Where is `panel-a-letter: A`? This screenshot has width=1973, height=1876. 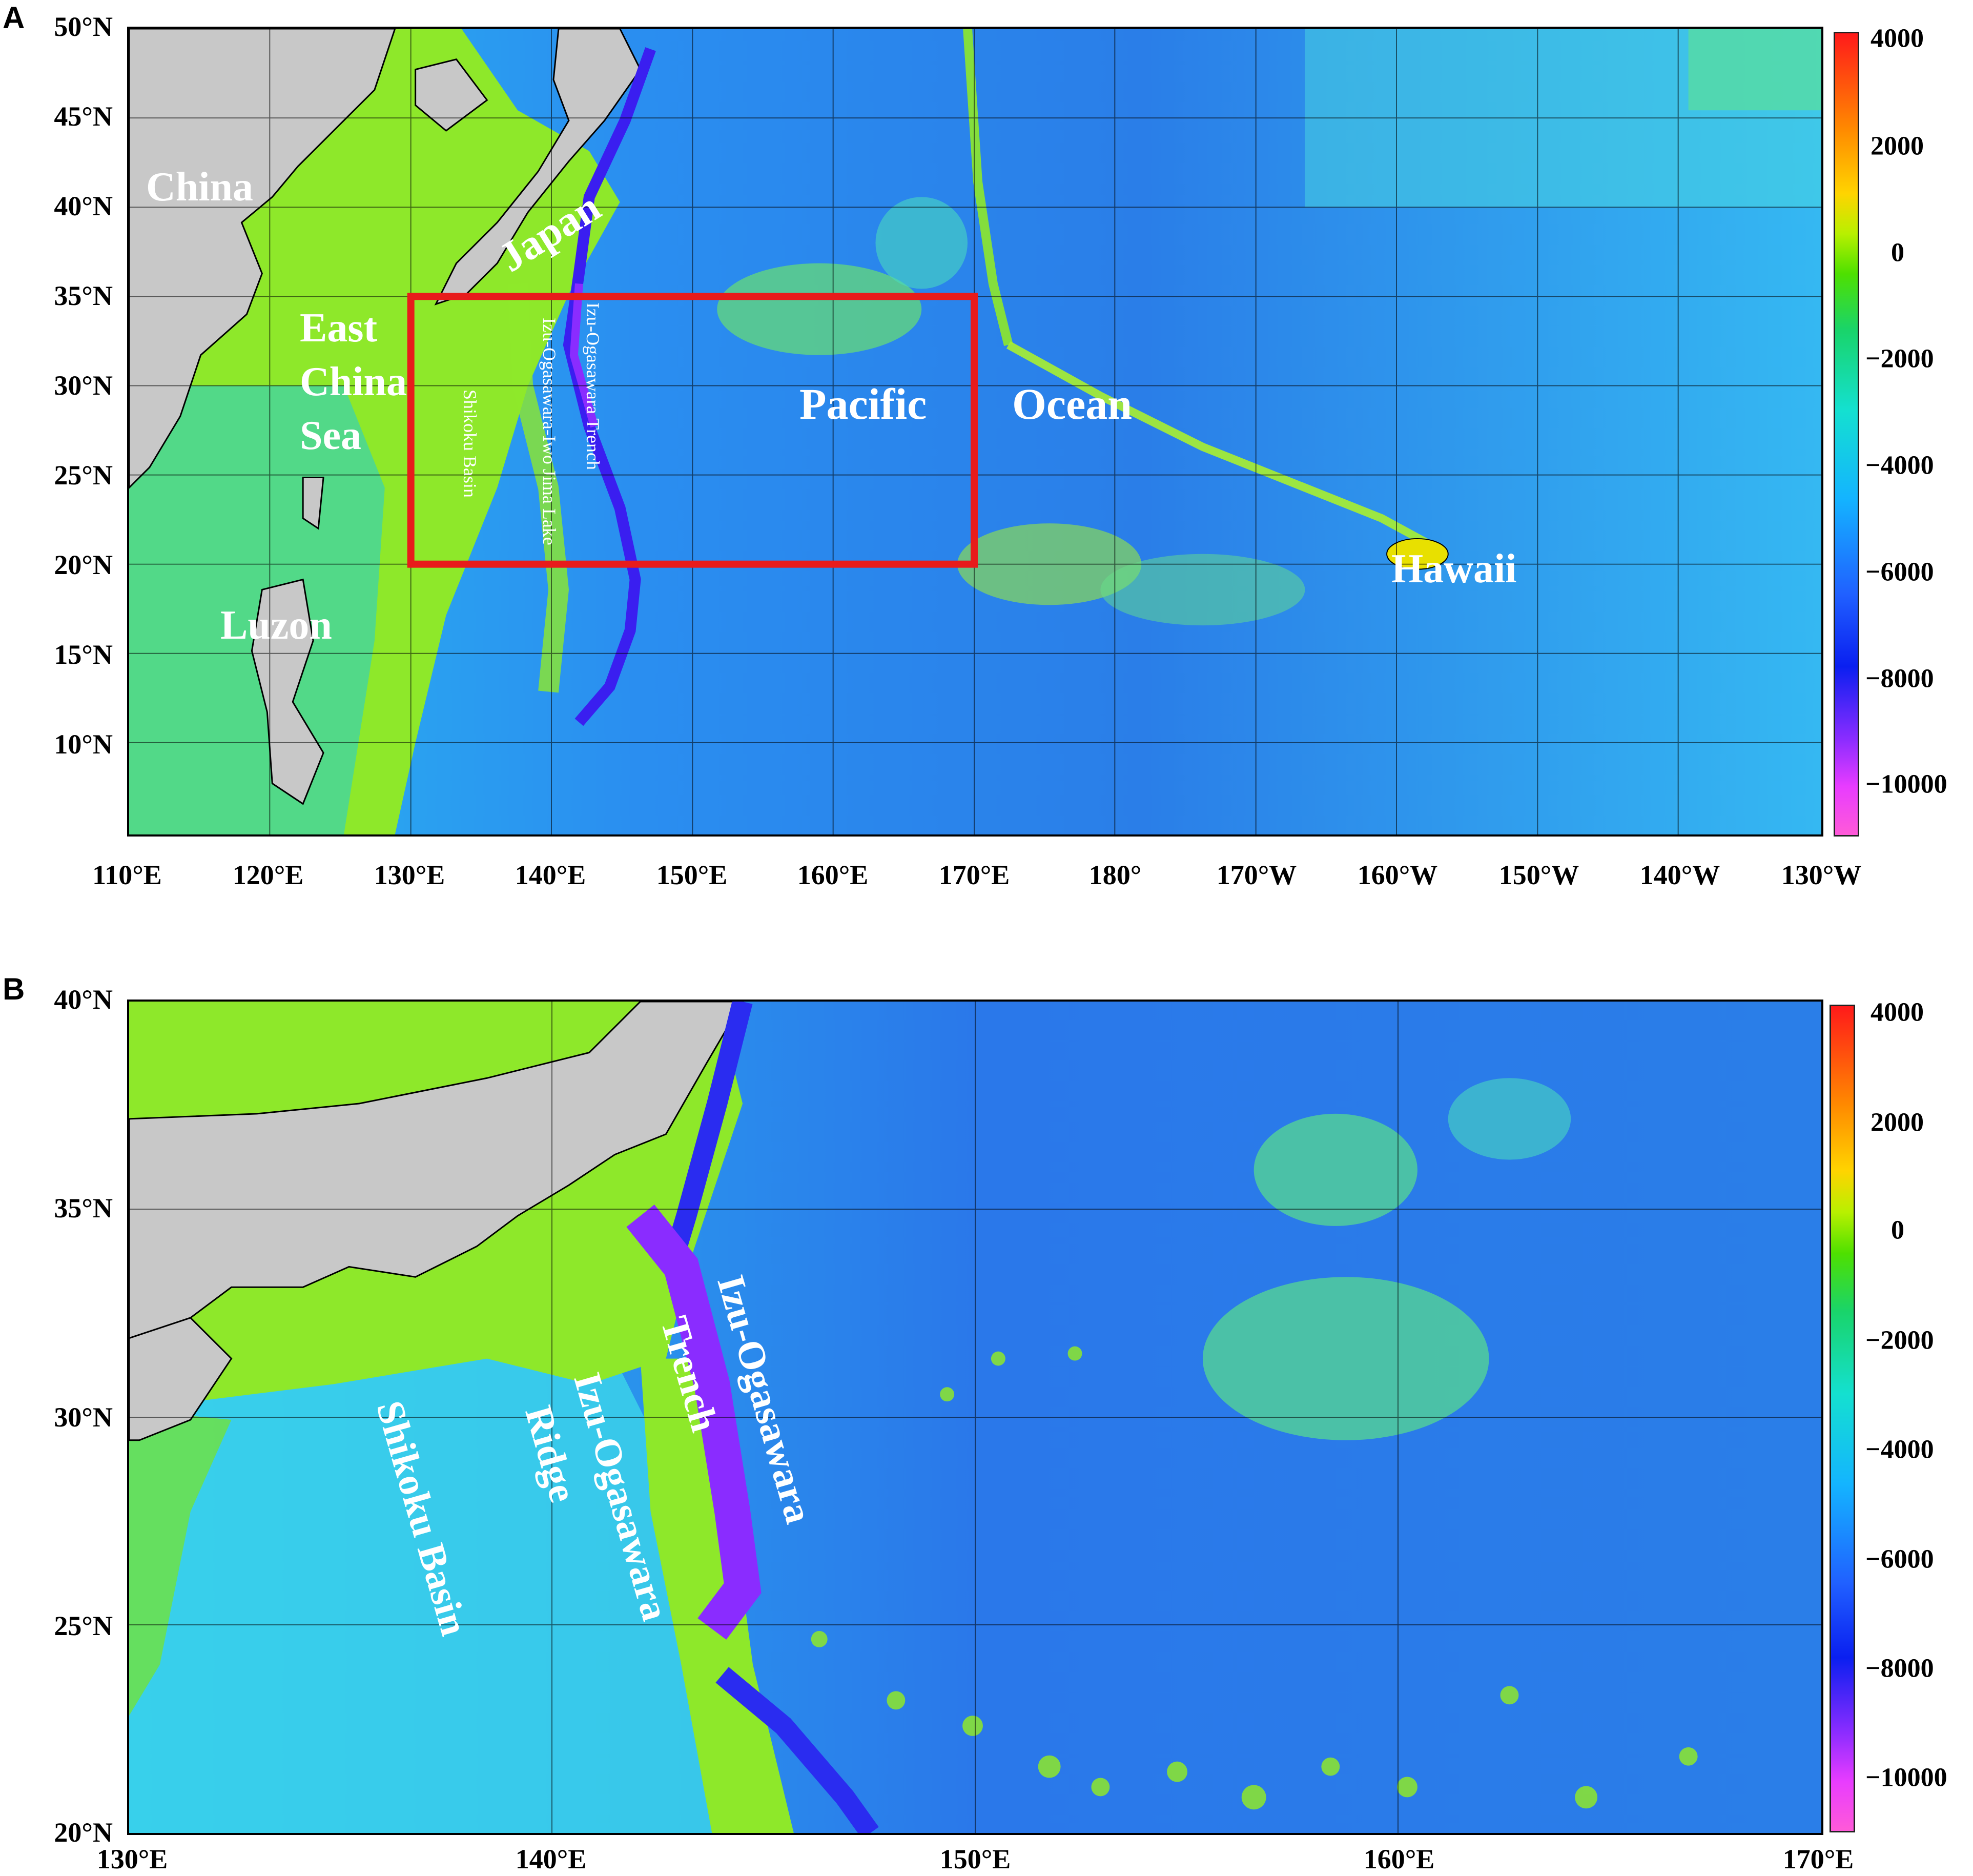 panel-a-letter: A is located at coordinates (14, 18).